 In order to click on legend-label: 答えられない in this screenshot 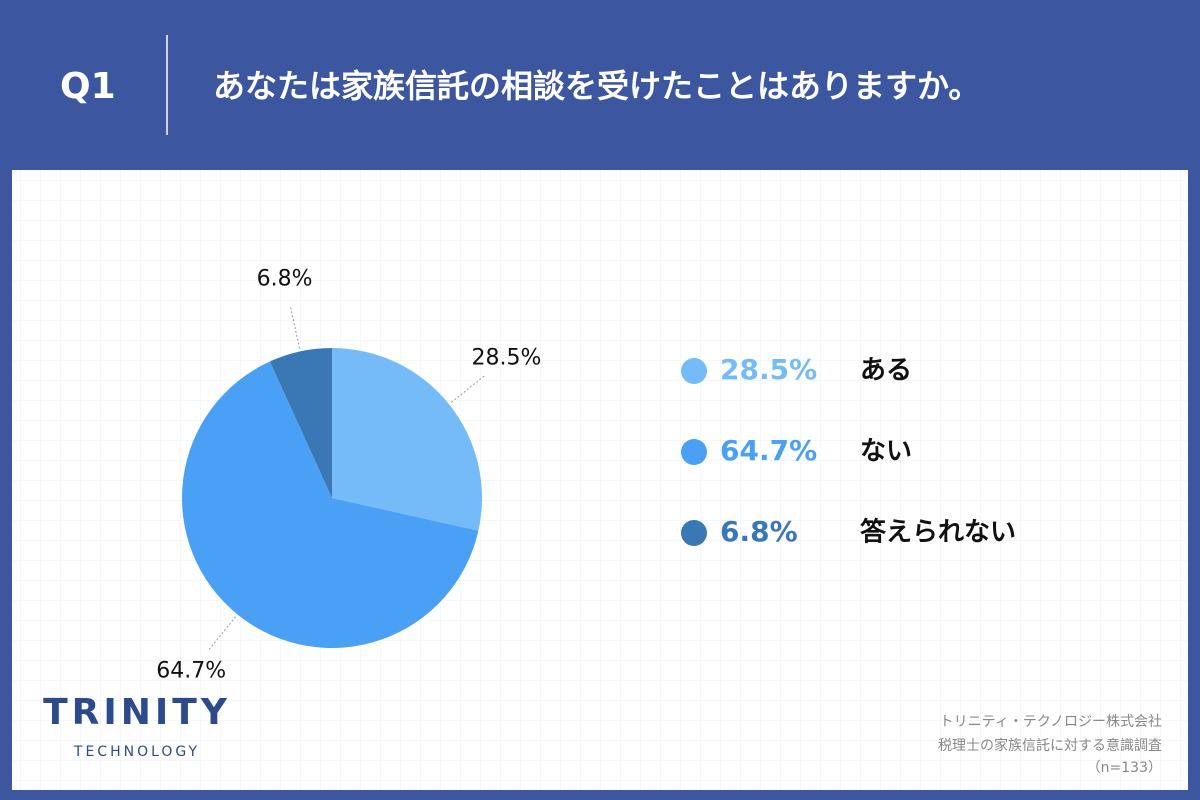, I will do `click(938, 532)`.